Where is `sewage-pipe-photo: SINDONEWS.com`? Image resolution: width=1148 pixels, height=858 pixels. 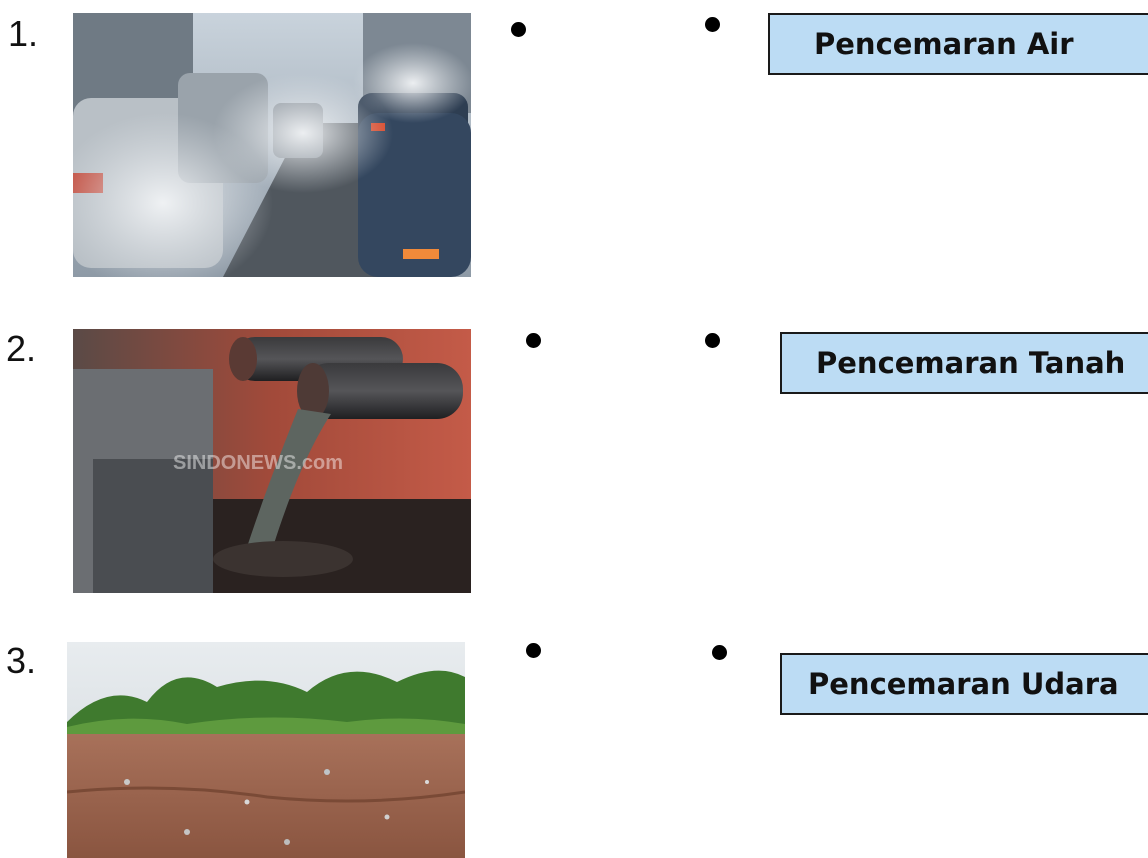
sewage-pipe-photo: SINDONEWS.com is located at coordinates (272, 461).